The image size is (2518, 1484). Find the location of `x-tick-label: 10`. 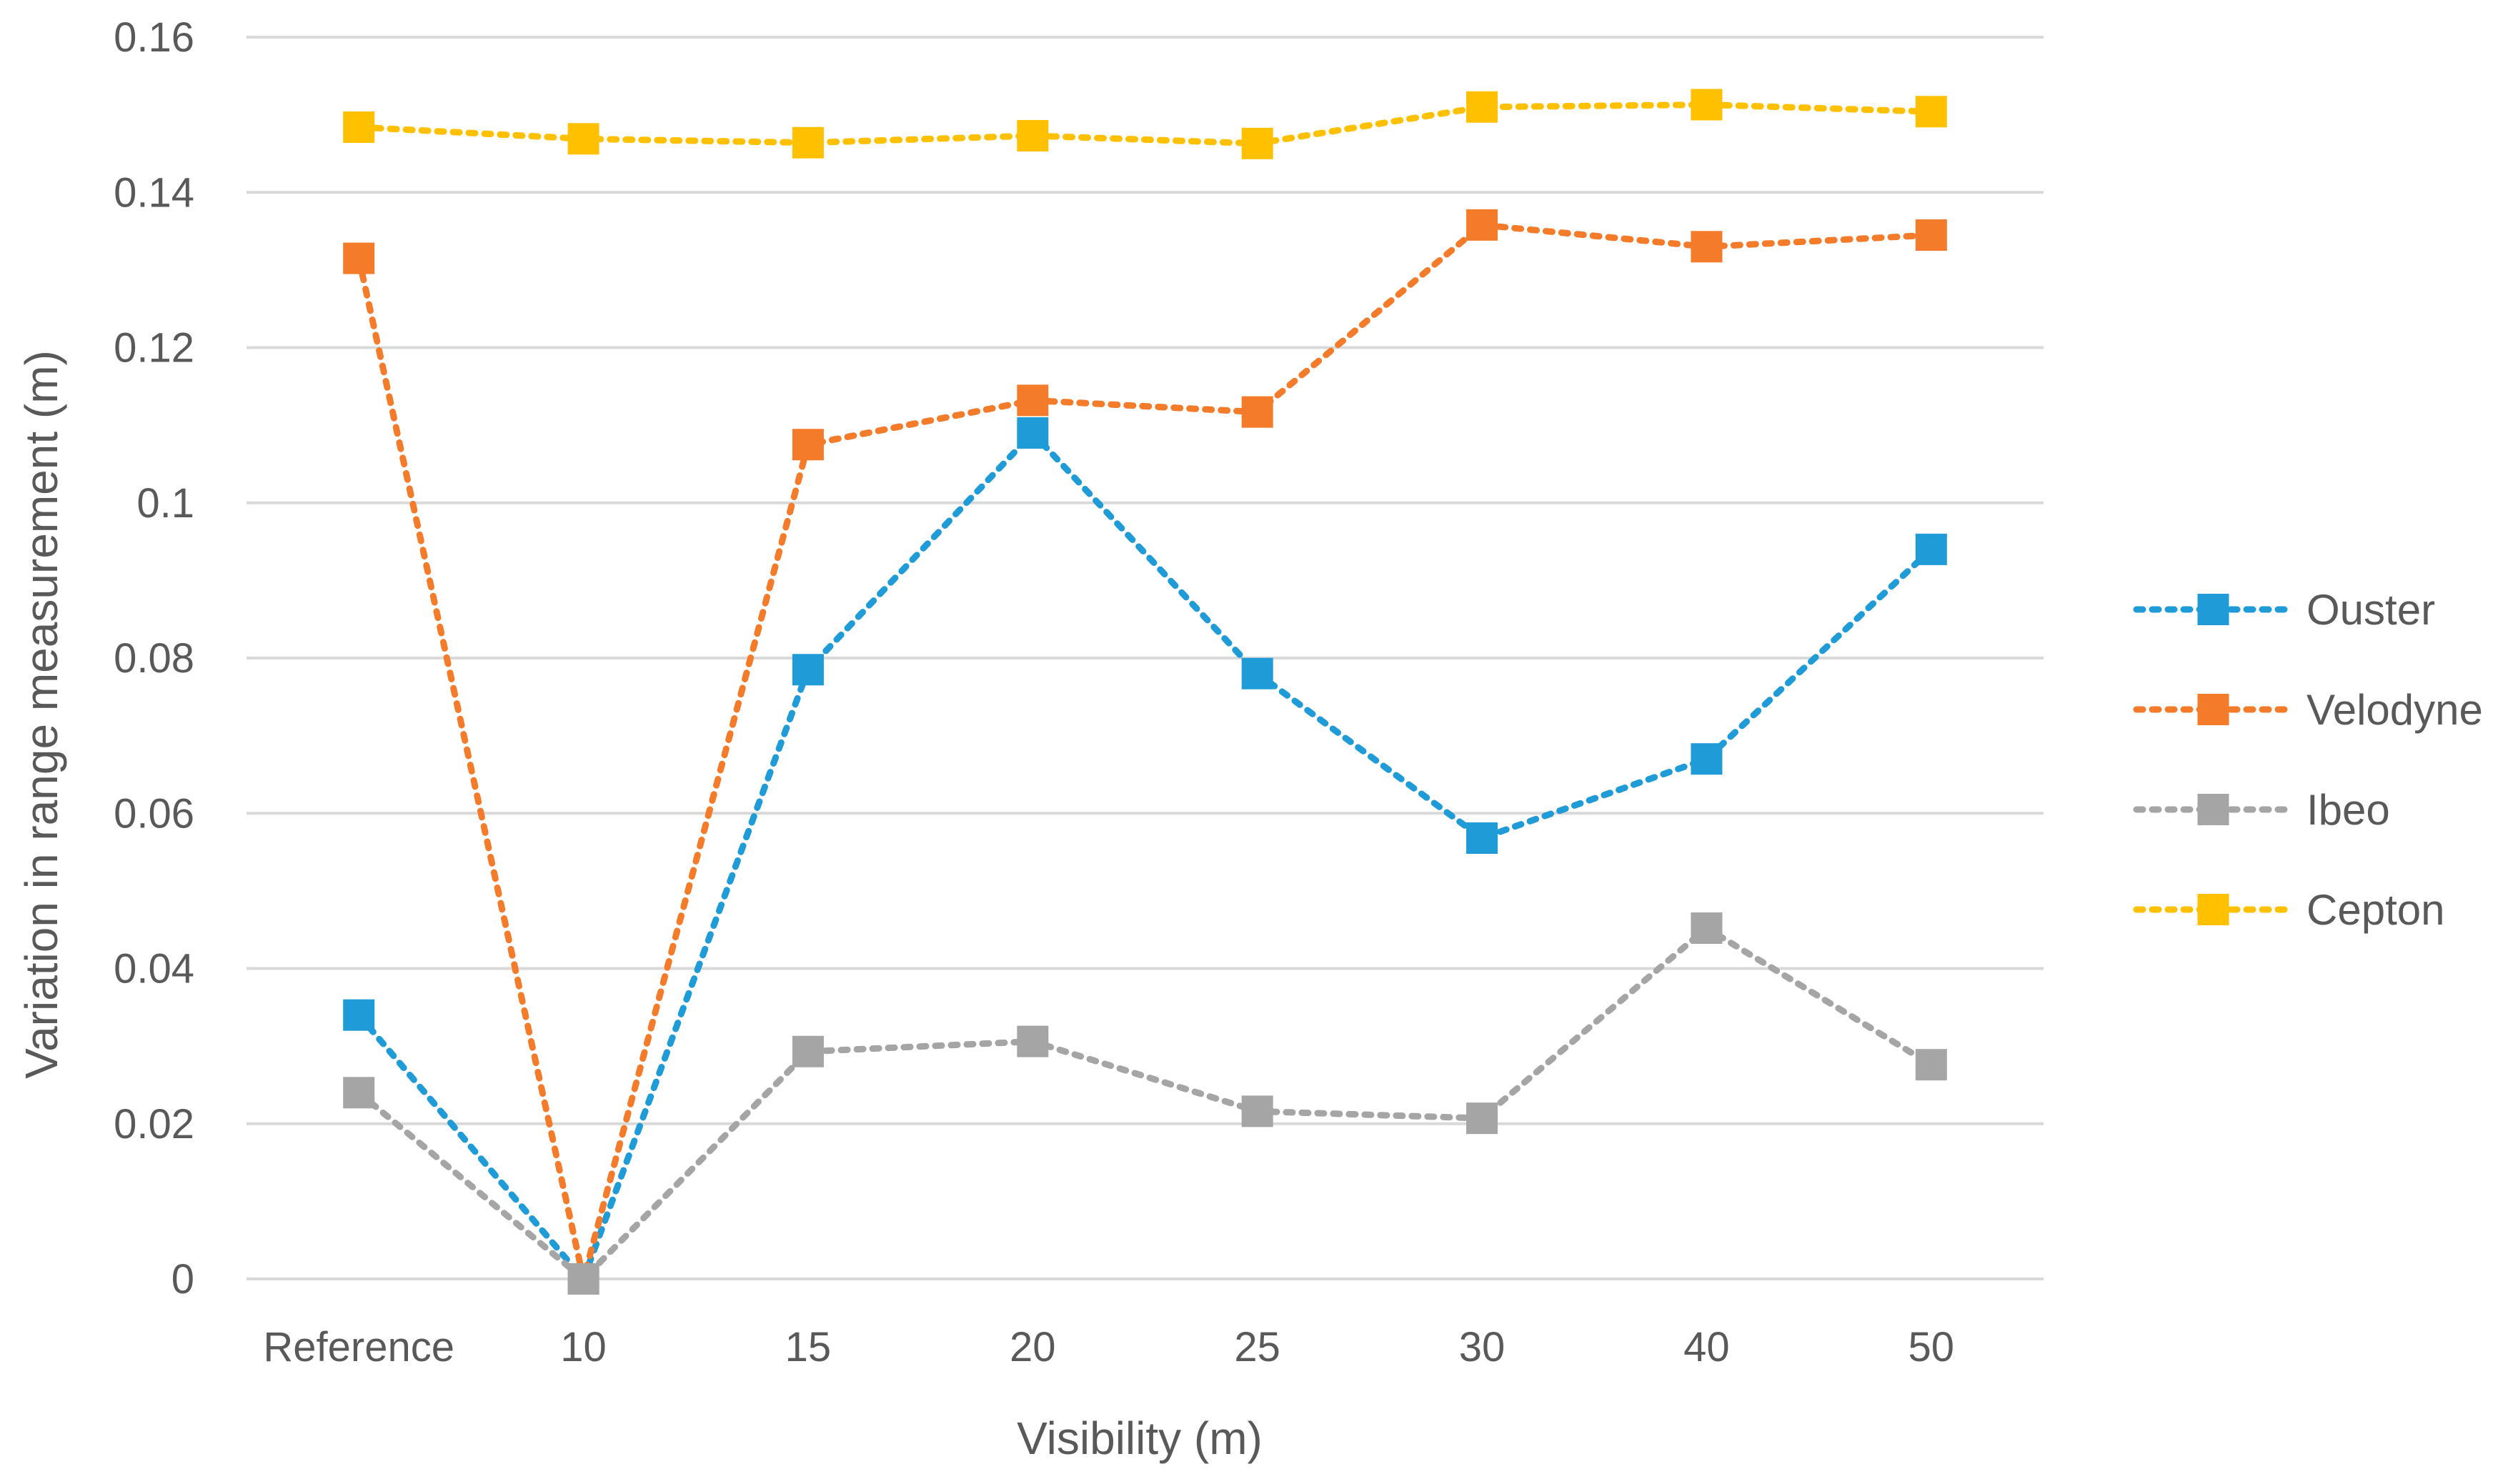

x-tick-label: 10 is located at coordinates (583, 1347).